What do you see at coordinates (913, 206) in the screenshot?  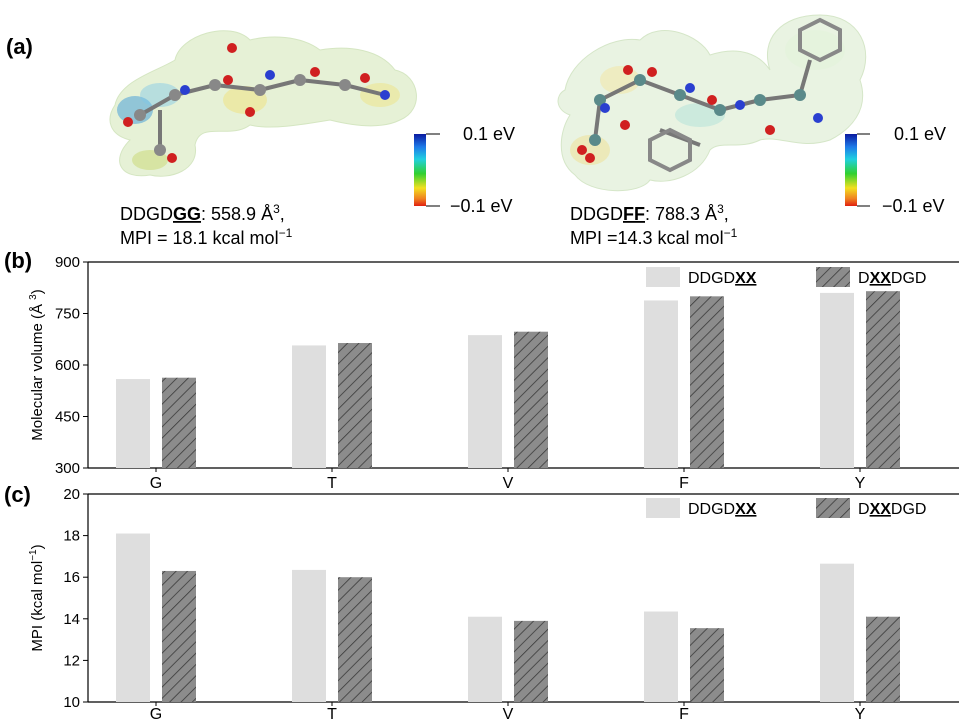 I see `color-scale-min-2: −0.1 eV` at bounding box center [913, 206].